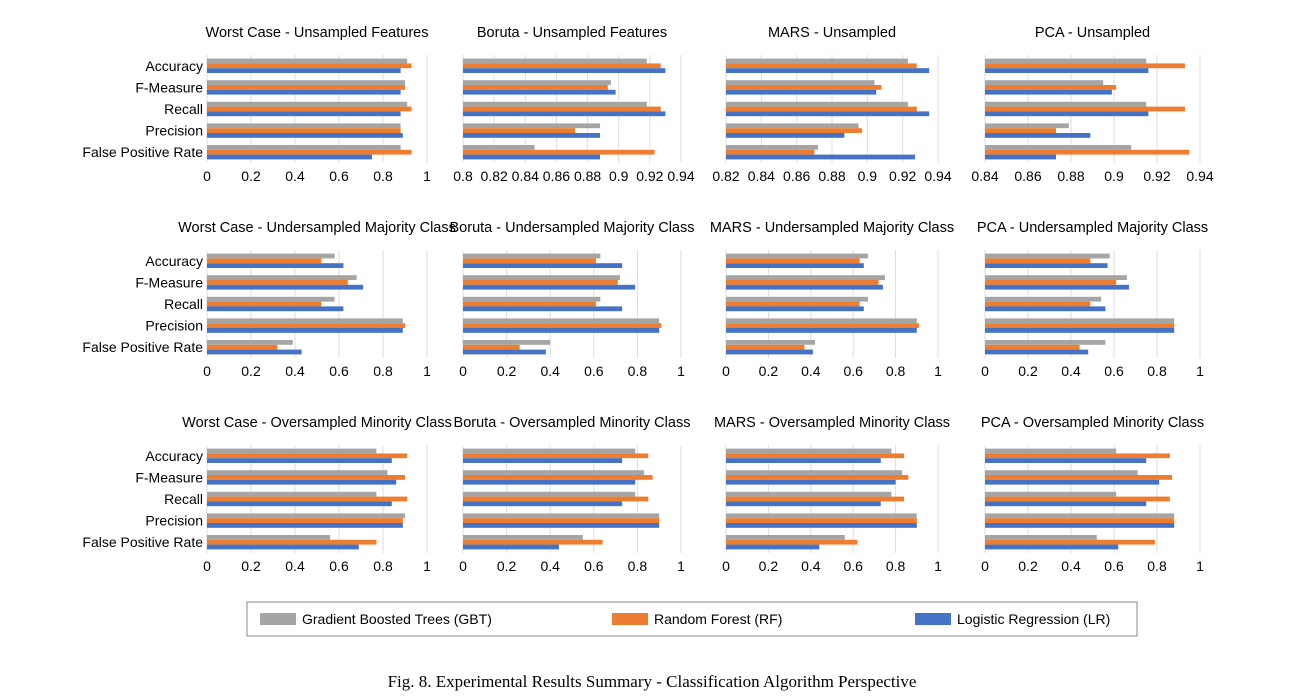 Image resolution: width=1304 pixels, height=700 pixels. Describe the element at coordinates (1033, 619) in the screenshot. I see `legend-label: Logistic Regression (LR)` at that location.